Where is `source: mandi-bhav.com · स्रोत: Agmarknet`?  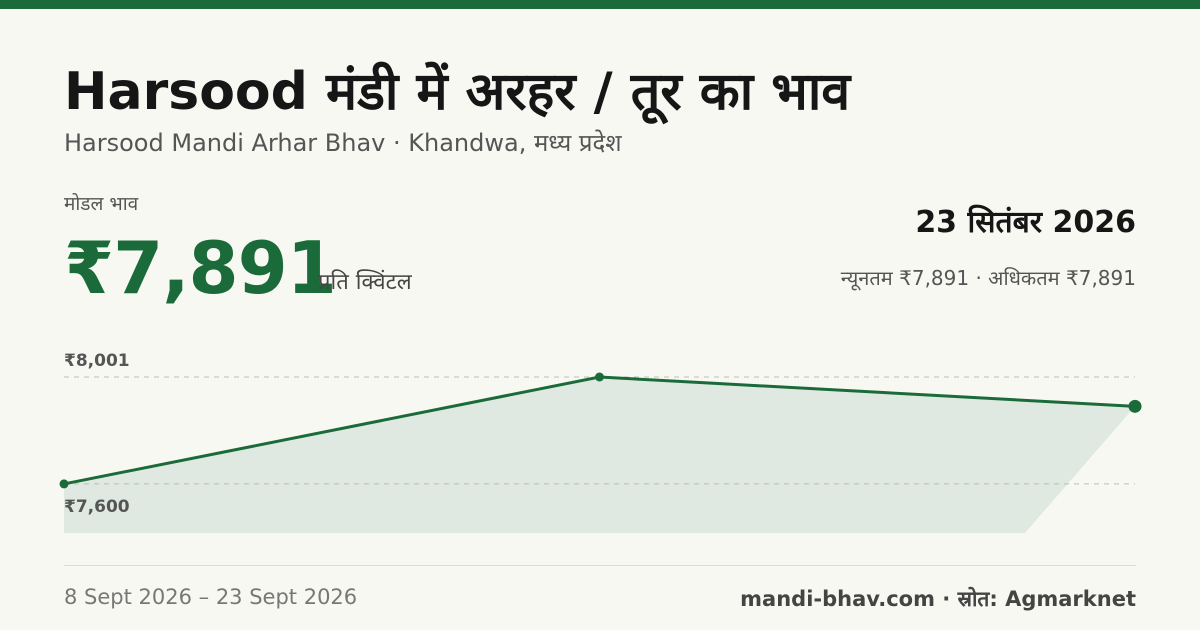
source: mandi-bhav.com · स्रोत: Agmarknet is located at coordinates (938, 599).